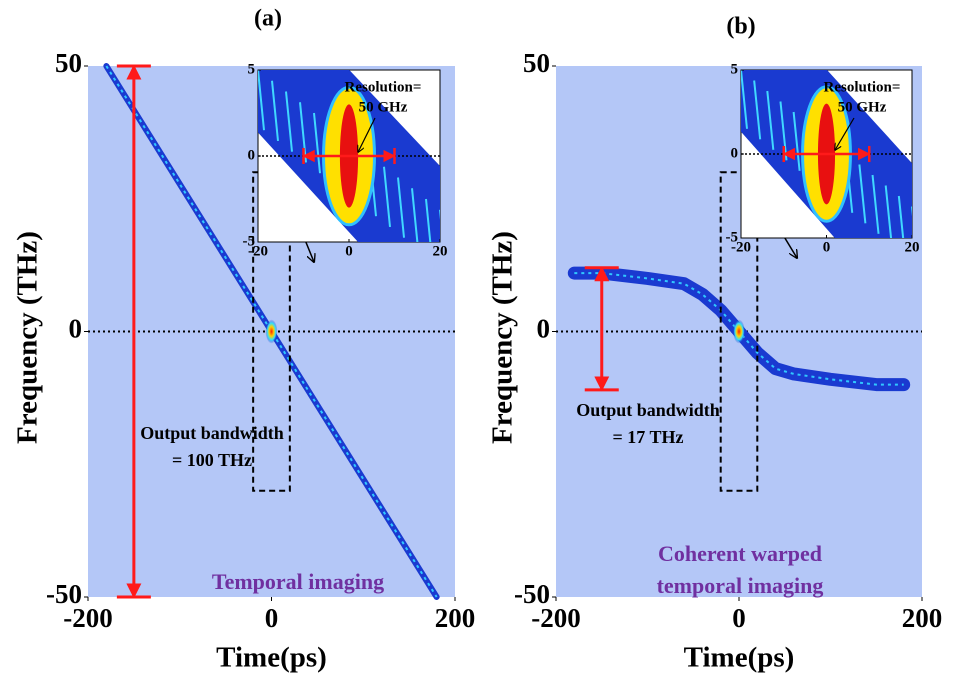 The image size is (956, 679). I want to click on panel-title: (a), so click(268, 19).